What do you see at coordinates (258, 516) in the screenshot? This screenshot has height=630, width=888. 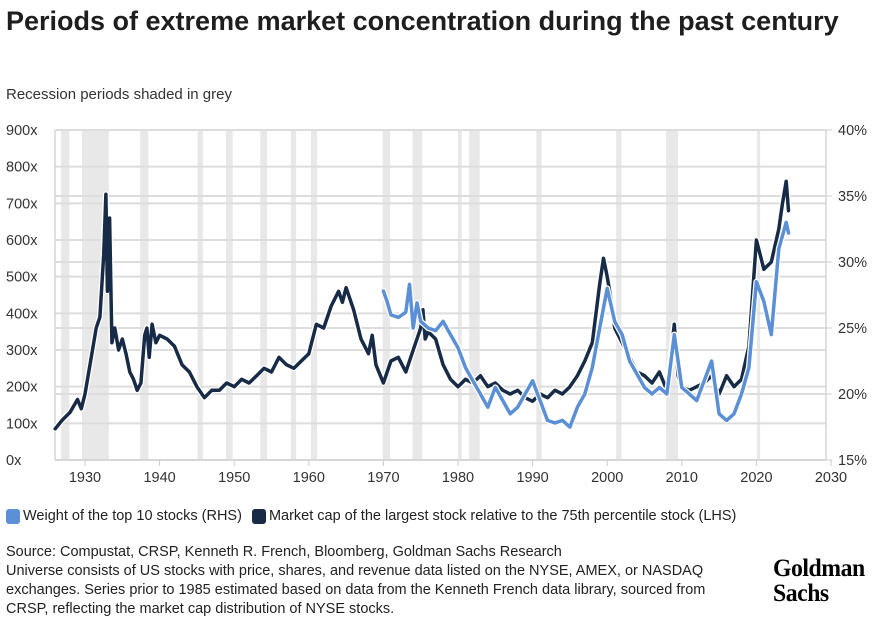 I see `legend-swatch-largest-stock-ratio` at bounding box center [258, 516].